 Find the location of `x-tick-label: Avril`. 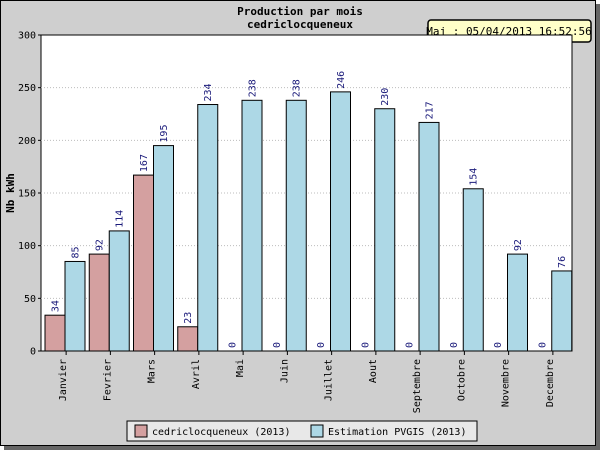

x-tick-label: Avril is located at coordinates (196, 374).